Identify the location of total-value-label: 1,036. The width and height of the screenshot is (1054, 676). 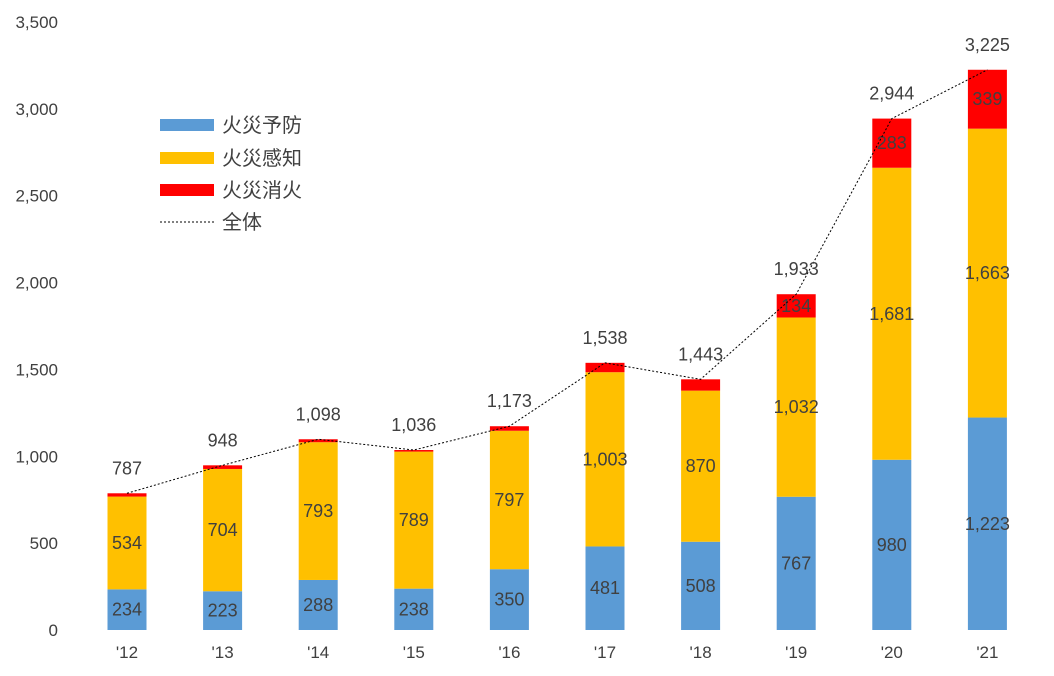
(413, 425).